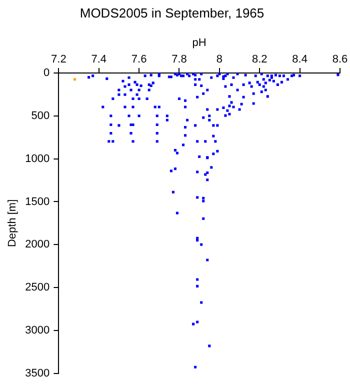 The height and width of the screenshot is (384, 350). Describe the element at coordinates (40, 116) in the screenshot. I see `y-tick-label: 500` at that location.